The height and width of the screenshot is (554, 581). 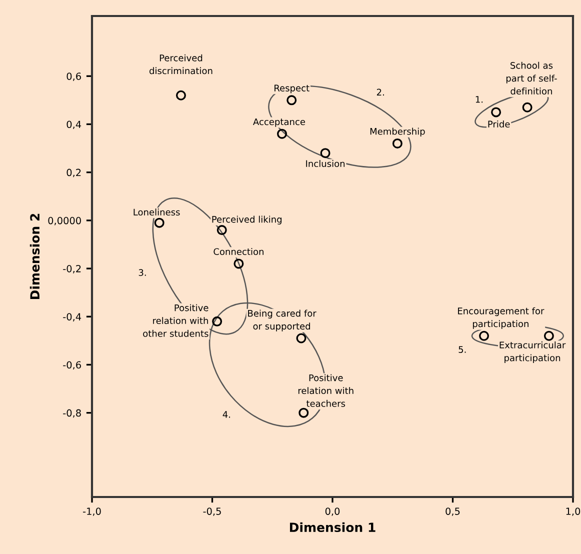 I want to click on y-tick-label: 0,0000, so click(x=64, y=221).